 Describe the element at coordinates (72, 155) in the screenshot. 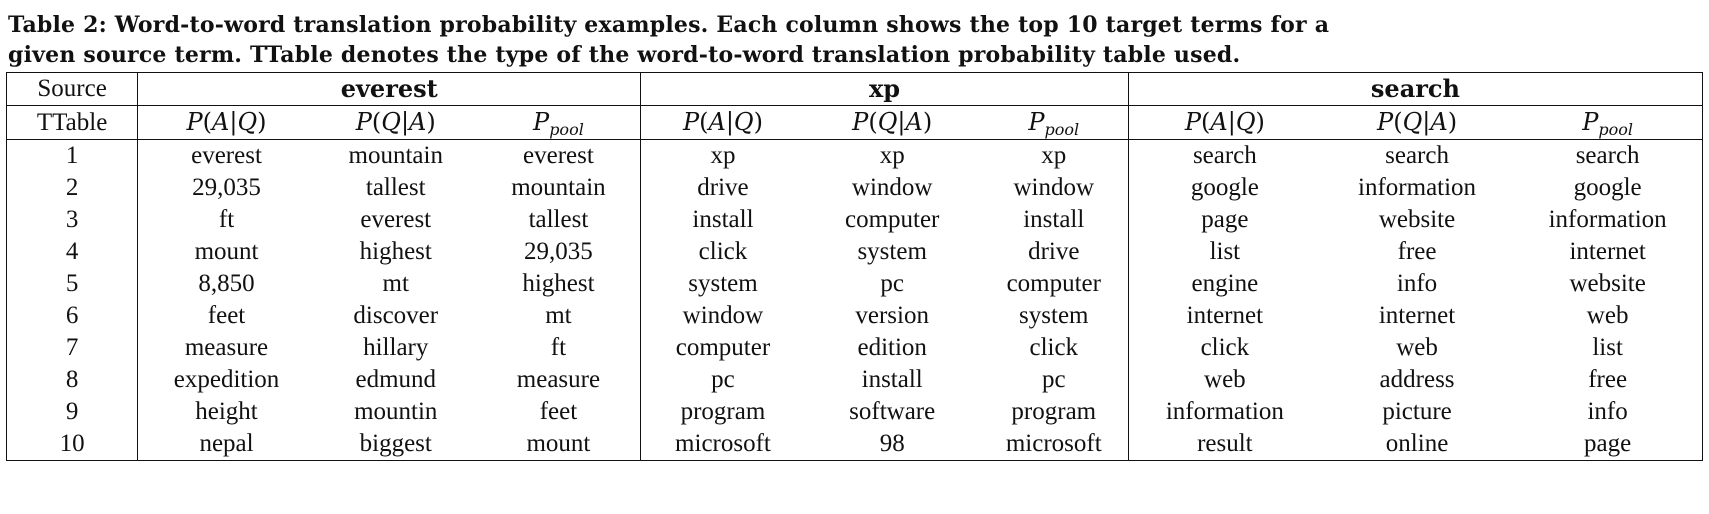

I see `rank-cell: 1` at that location.